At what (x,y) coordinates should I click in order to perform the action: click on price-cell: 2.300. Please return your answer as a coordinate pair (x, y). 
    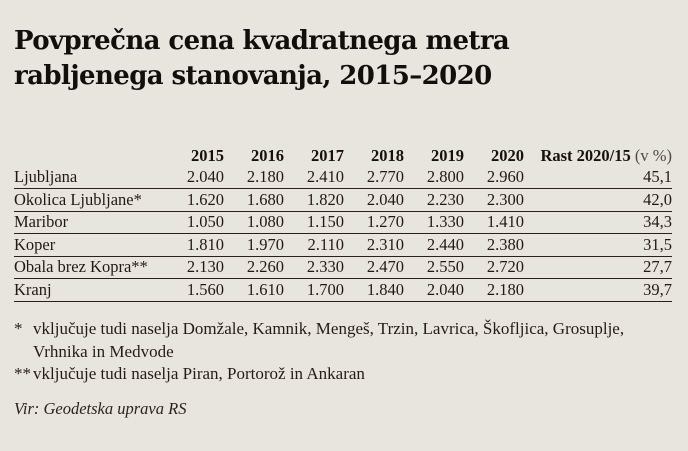
    Looking at the image, I should click on (505, 199).